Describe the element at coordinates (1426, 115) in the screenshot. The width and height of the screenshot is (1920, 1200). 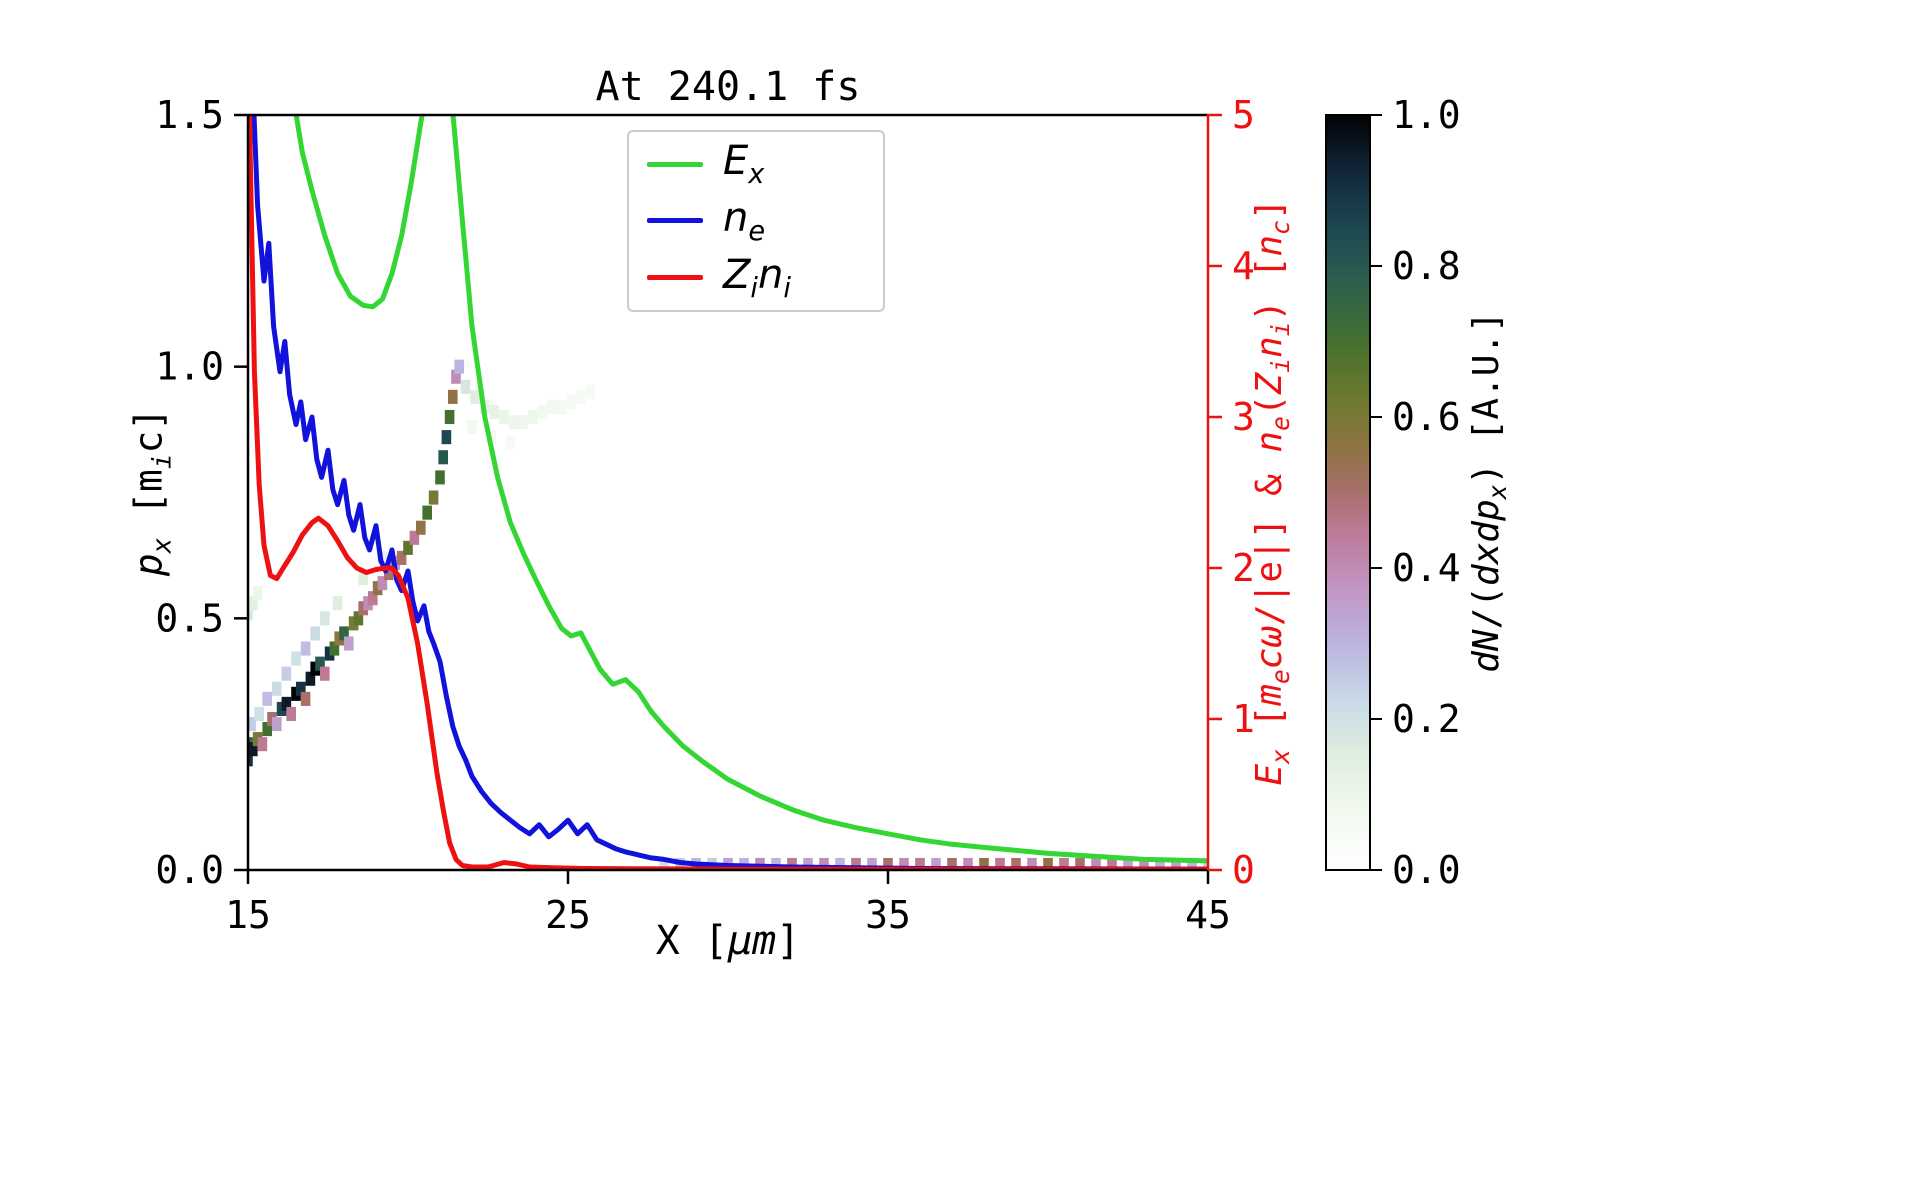
I see `colorbar-tick-label: 1.0` at that location.